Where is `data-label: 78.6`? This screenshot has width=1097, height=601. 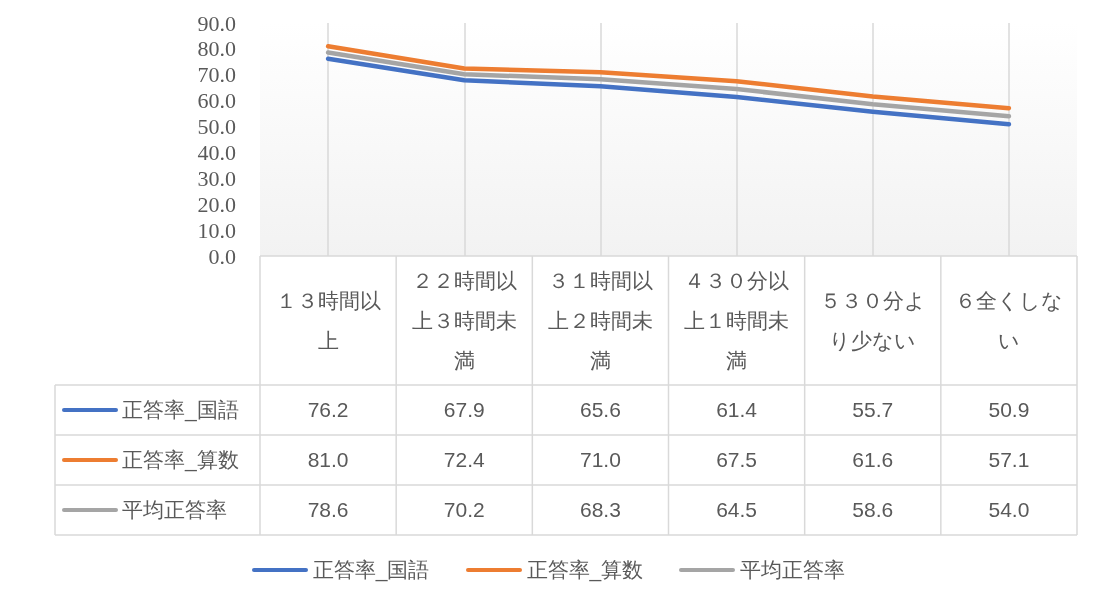
data-label: 78.6 is located at coordinates (328, 510).